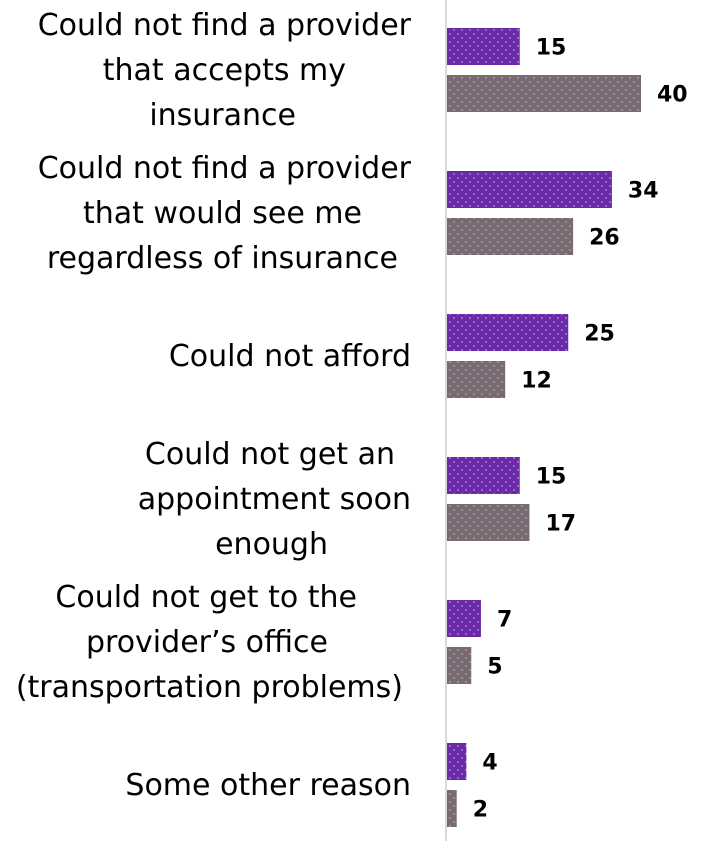 Image resolution: width=705 pixels, height=841 pixels. Describe the element at coordinates (271, 544) in the screenshot. I see `category-label: enough` at that location.